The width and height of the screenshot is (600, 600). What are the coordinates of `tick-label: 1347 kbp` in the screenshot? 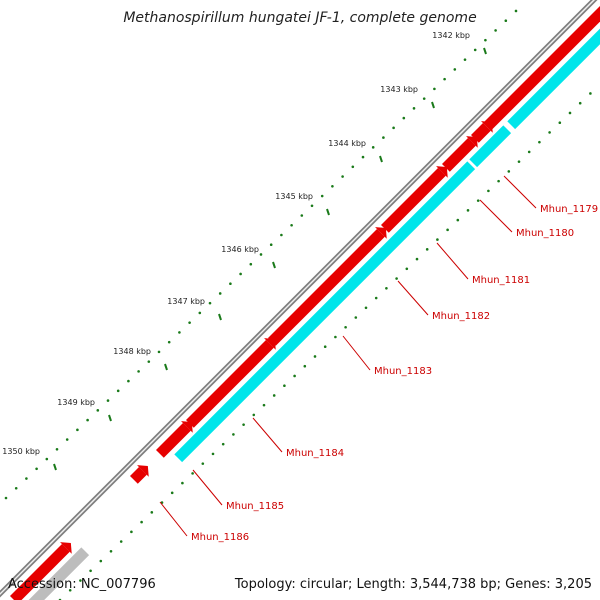 It's located at (186, 301).